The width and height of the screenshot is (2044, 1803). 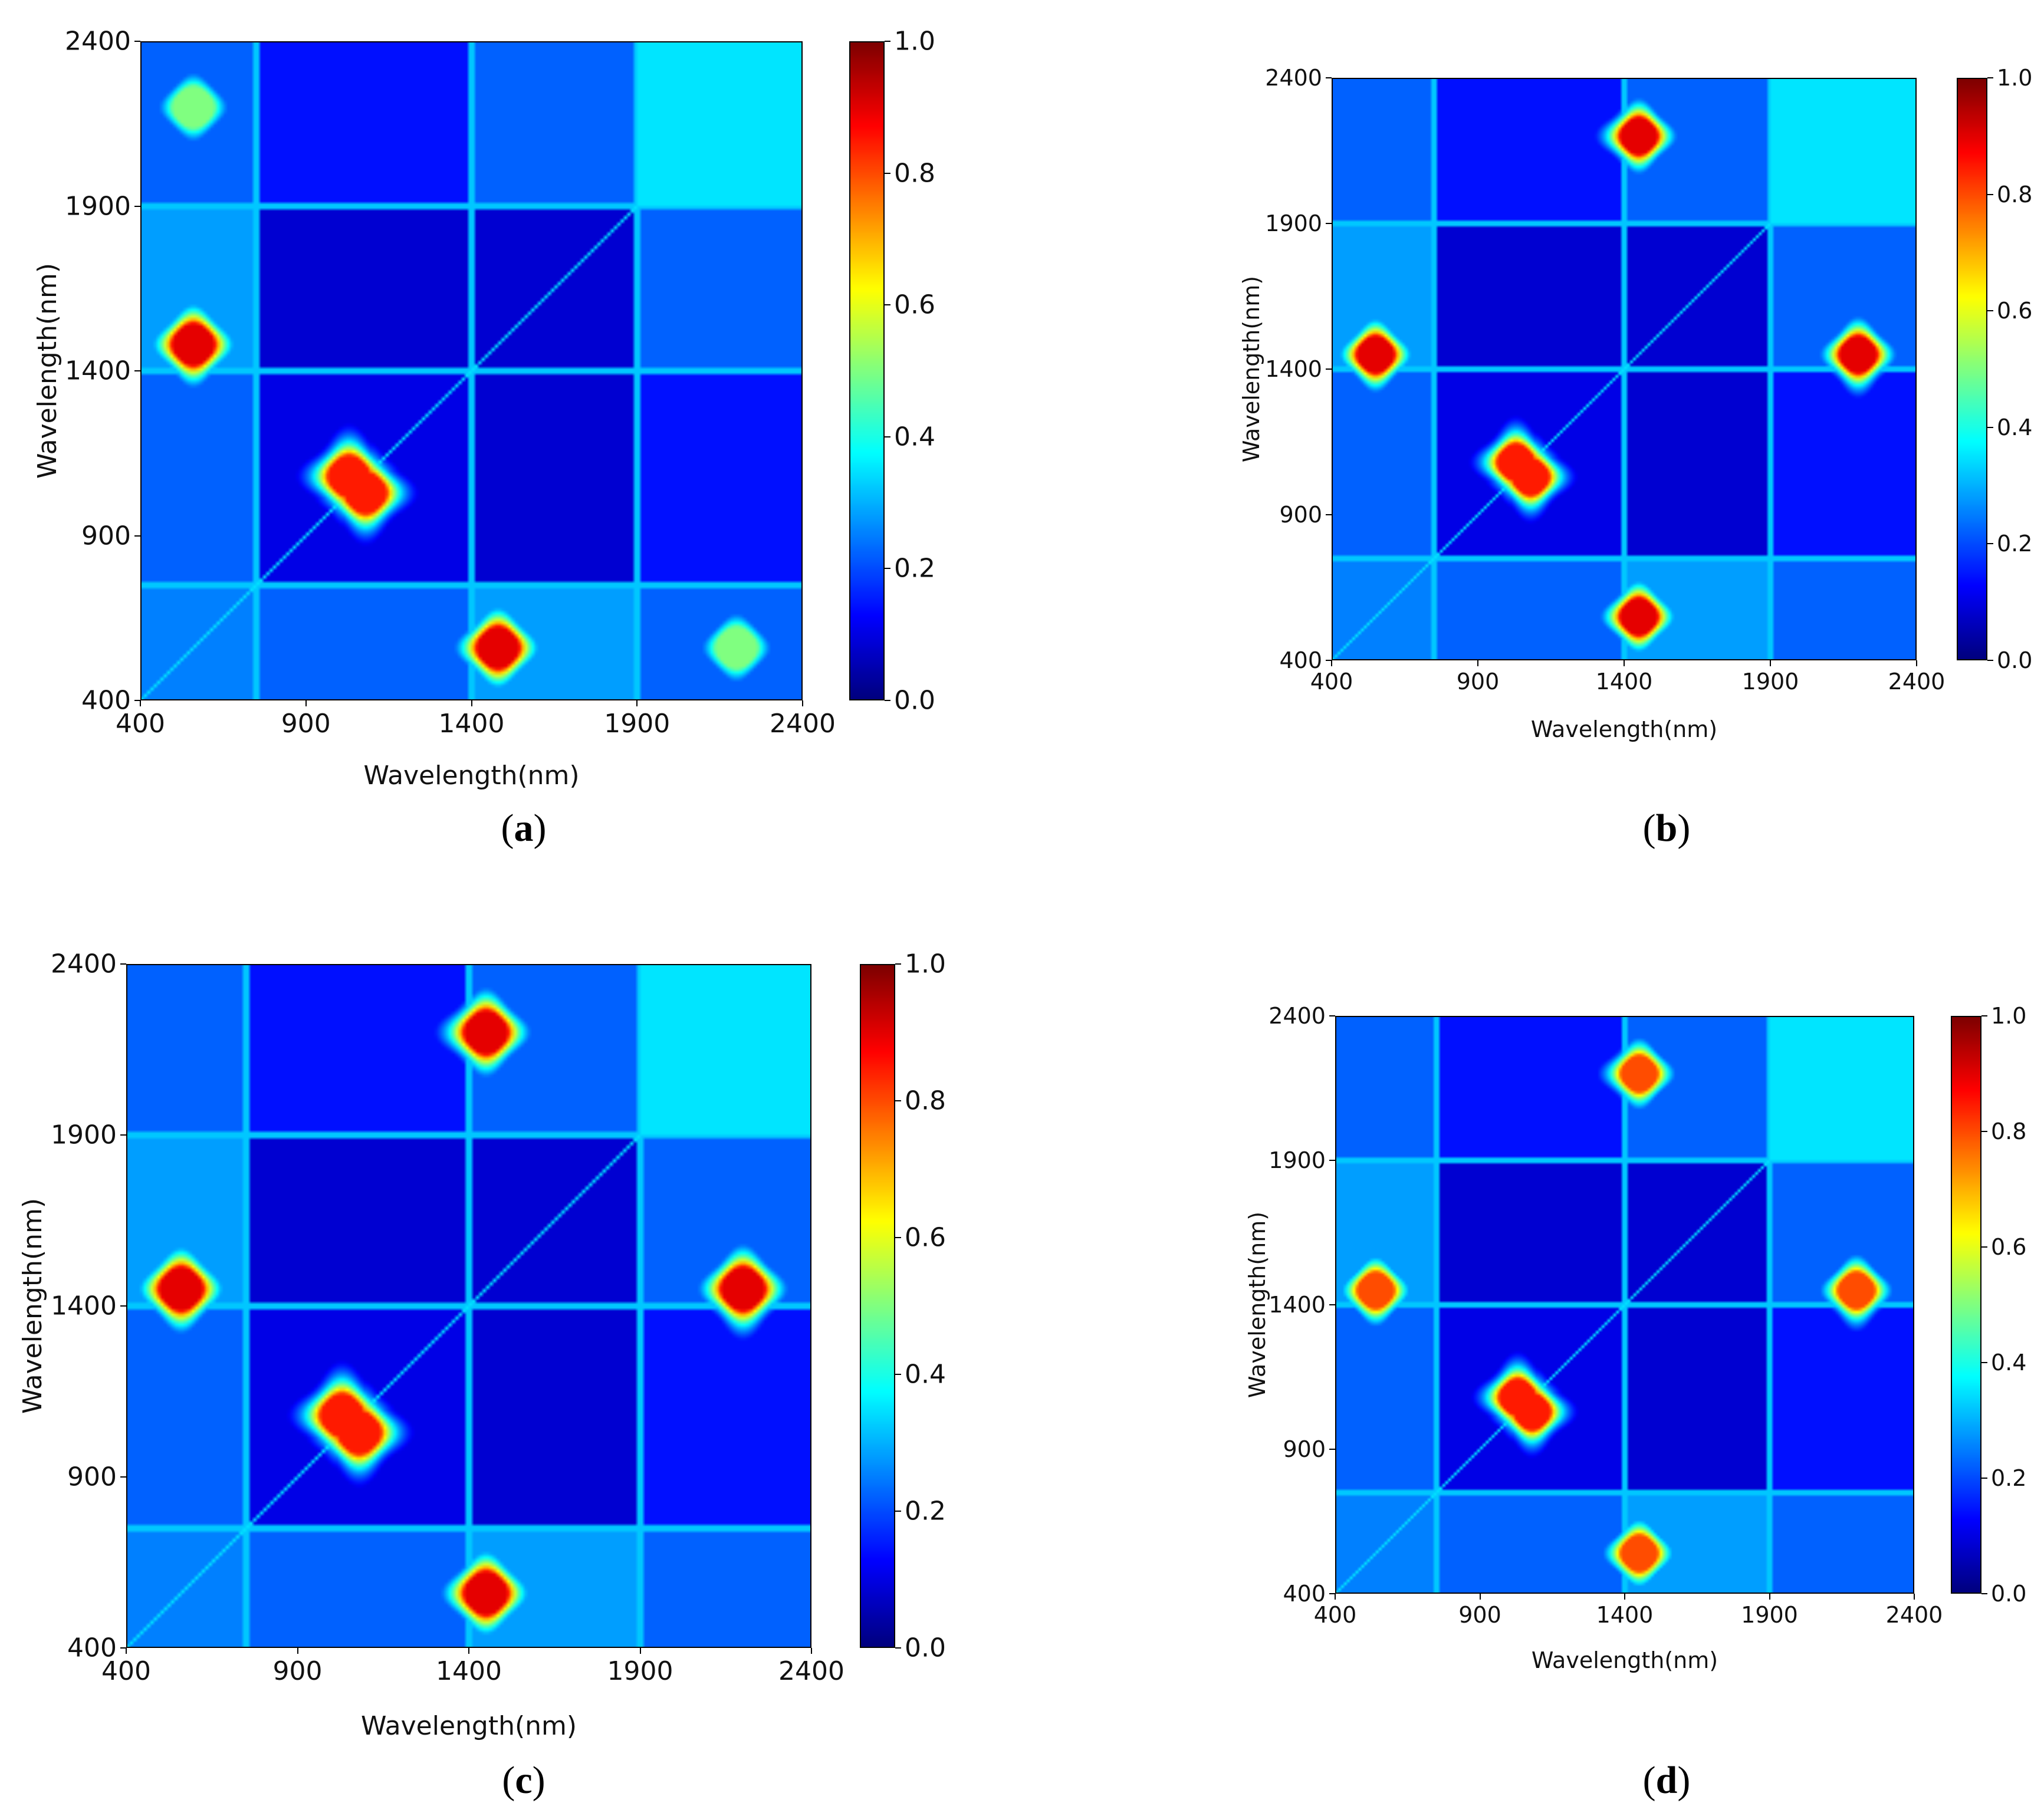 What do you see at coordinates (803, 724) in the screenshot?
I see `x-tick-label: 2400` at bounding box center [803, 724].